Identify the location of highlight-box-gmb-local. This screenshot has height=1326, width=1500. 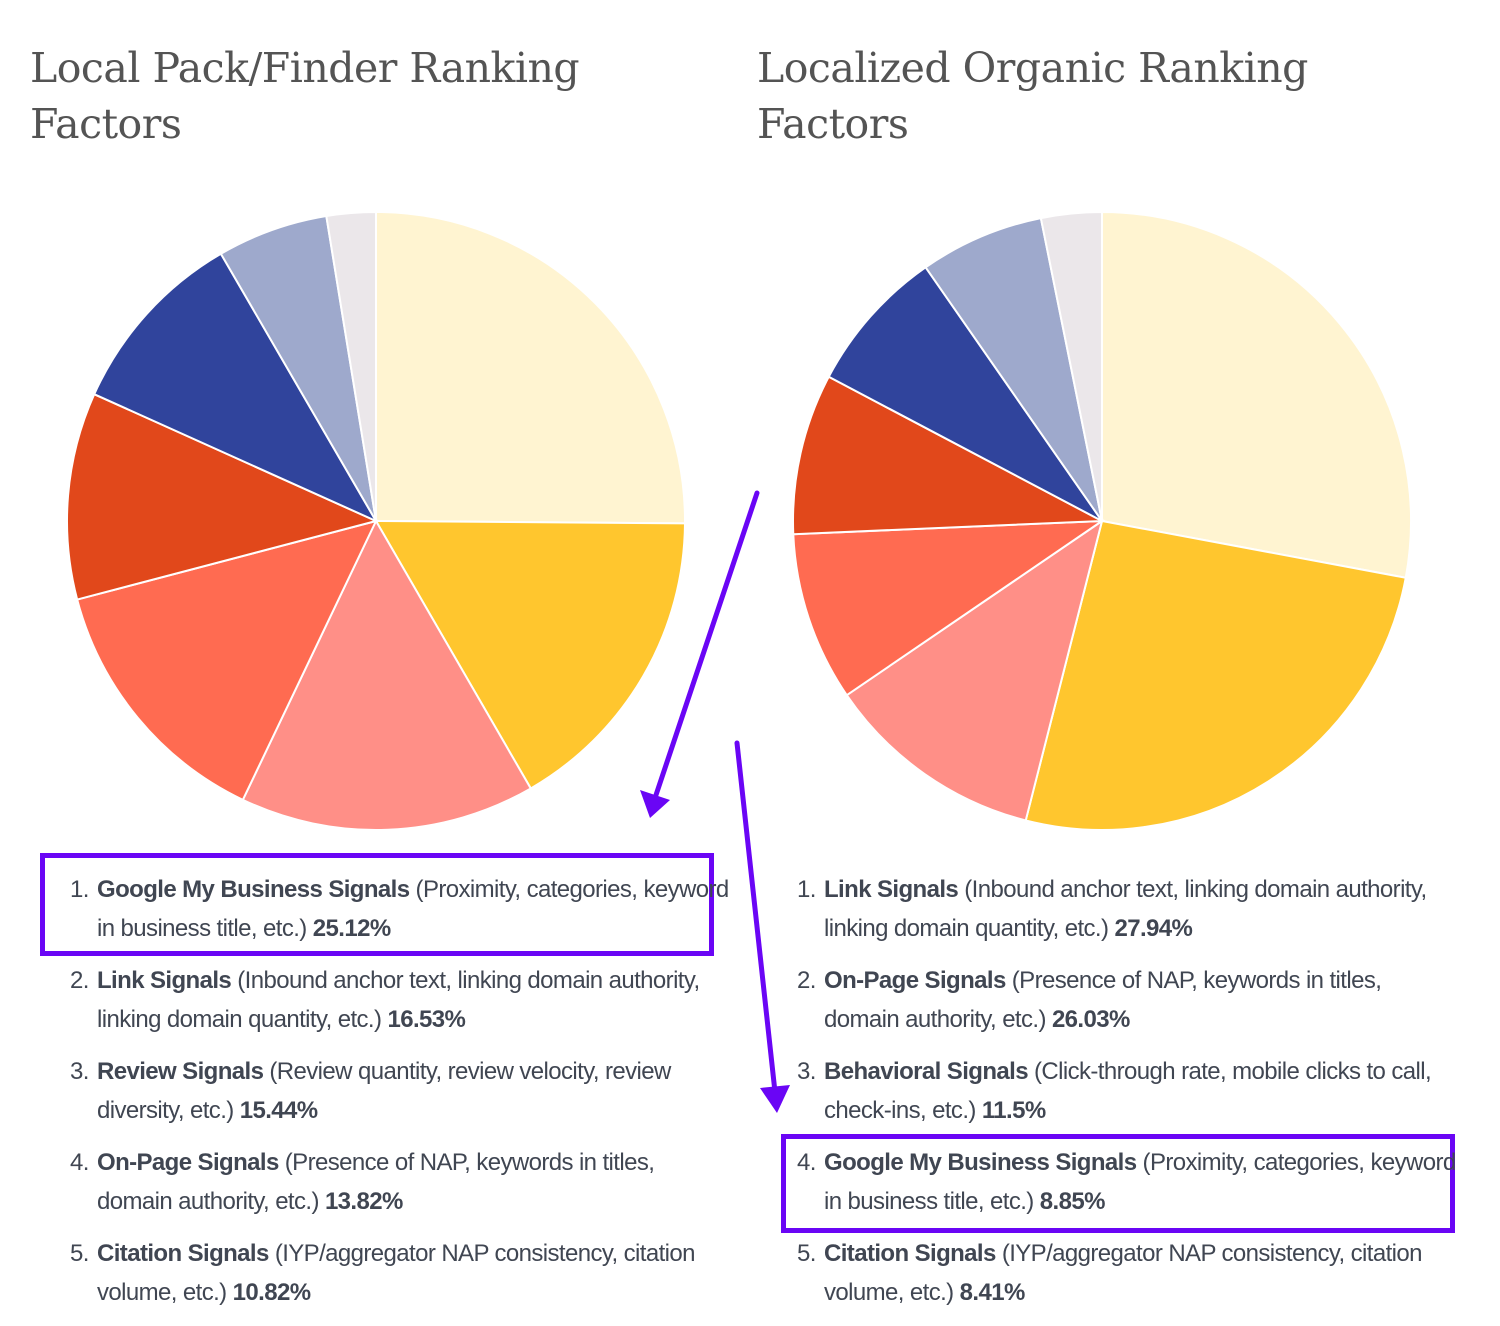
(377, 904).